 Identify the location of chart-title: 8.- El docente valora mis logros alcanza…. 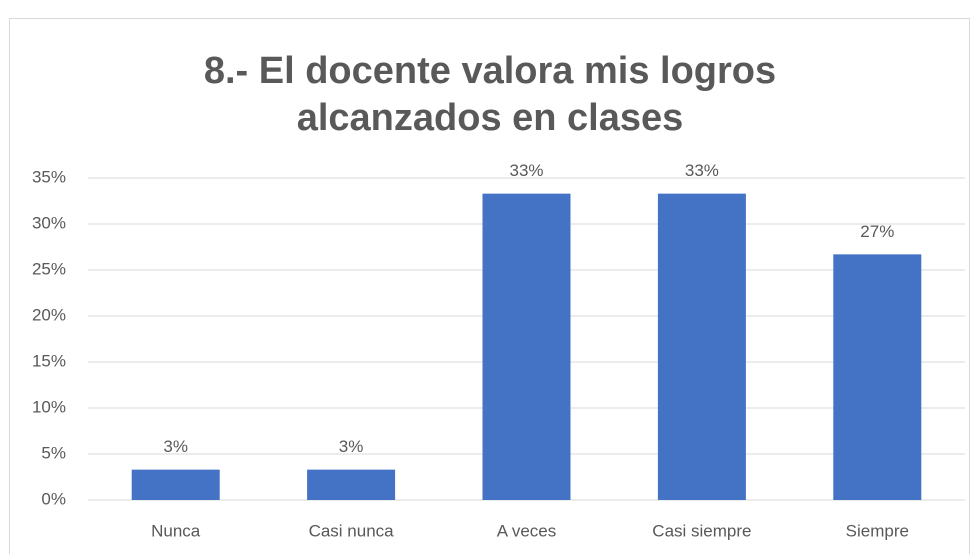
(490, 94).